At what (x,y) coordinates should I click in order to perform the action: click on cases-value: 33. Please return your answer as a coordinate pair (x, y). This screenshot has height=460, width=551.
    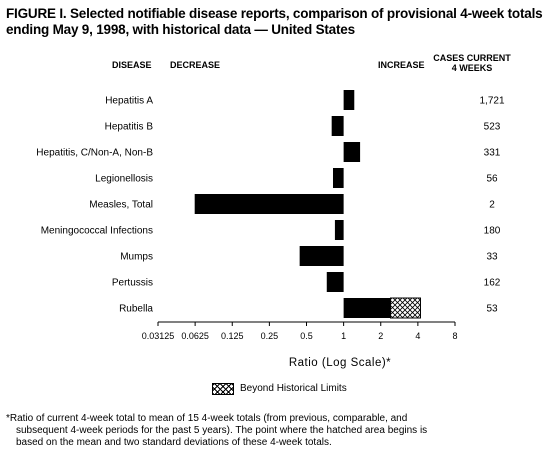
    Looking at the image, I should click on (492, 257).